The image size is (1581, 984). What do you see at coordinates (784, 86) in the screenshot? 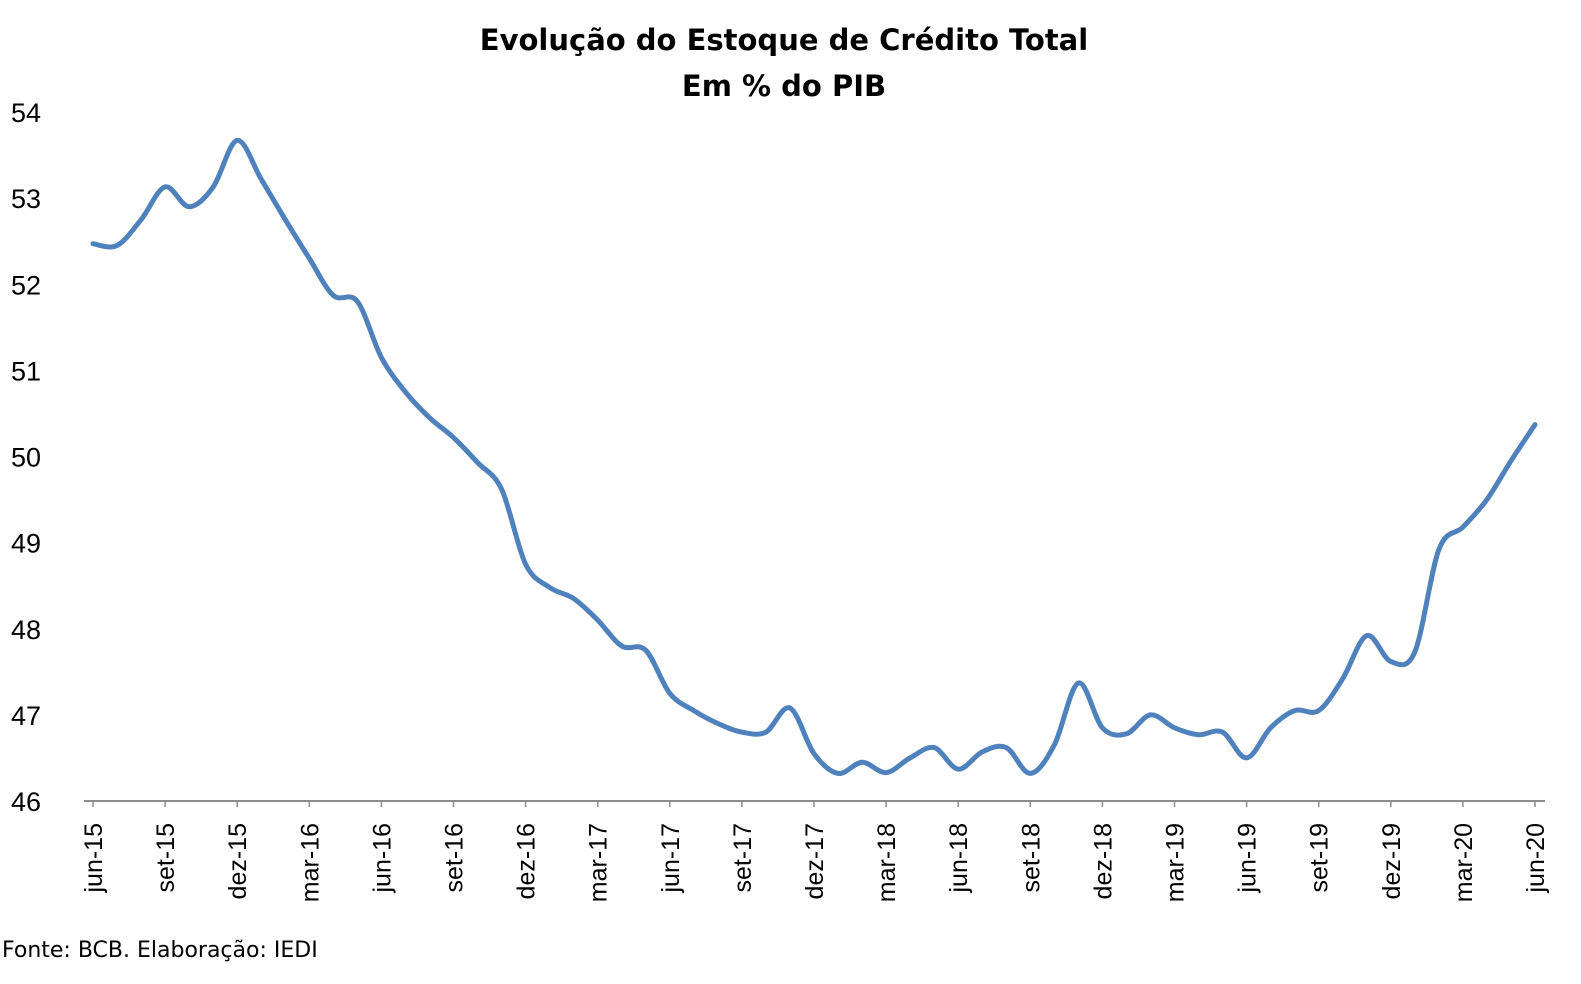
I see `chart-subtitle: Em % do PIB` at bounding box center [784, 86].